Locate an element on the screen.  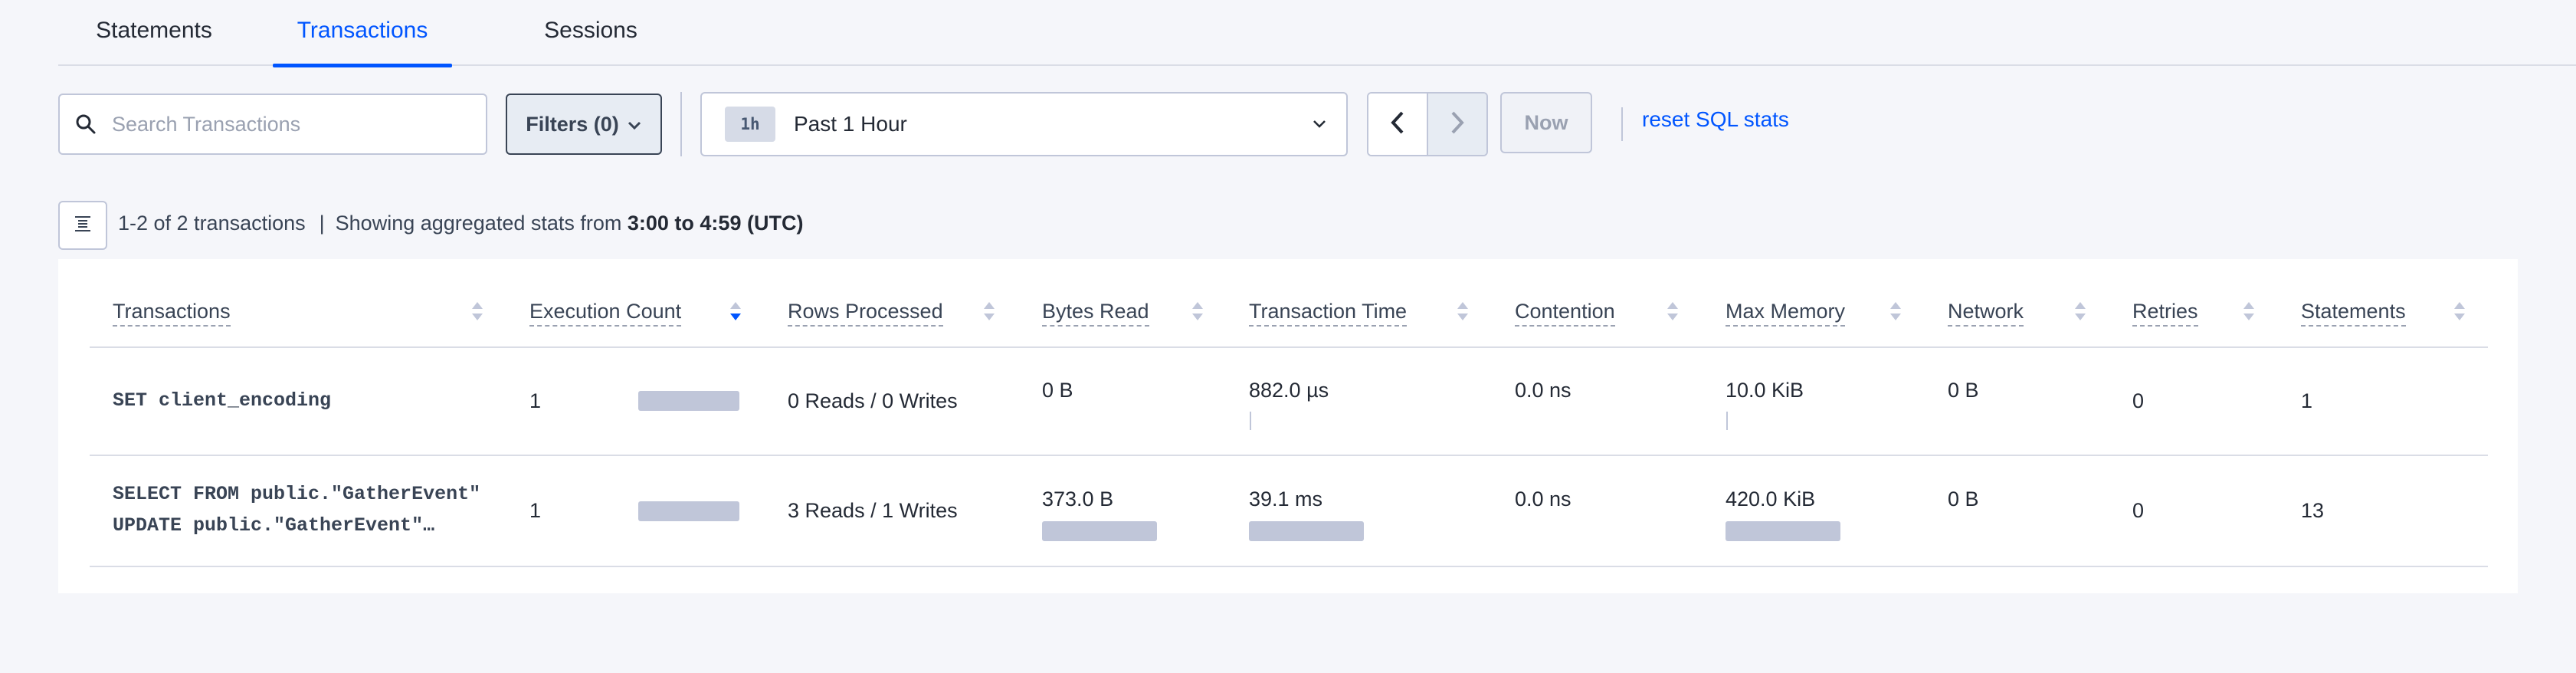
chevron-right-icon is located at coordinates (1457, 124).